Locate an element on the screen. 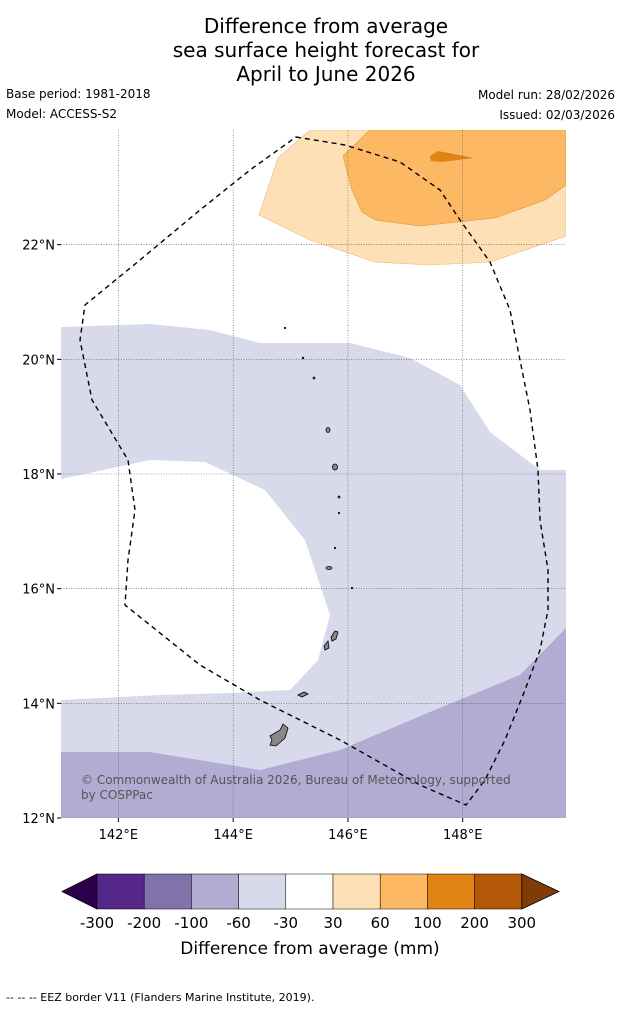 The width and height of the screenshot is (621, 1011). model-text: Model: ACCESS-S2 is located at coordinates (62, 114).